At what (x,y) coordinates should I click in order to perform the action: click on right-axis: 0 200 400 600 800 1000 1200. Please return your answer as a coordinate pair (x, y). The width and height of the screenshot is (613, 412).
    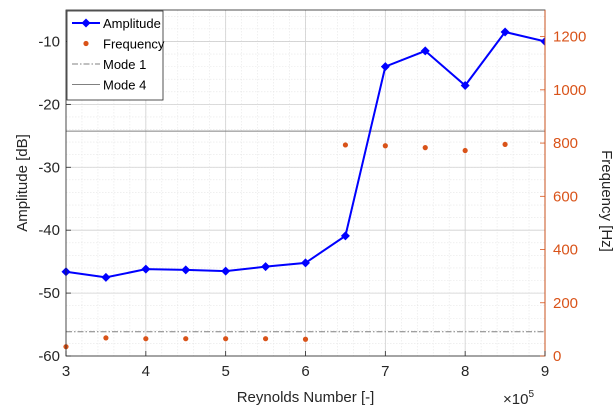
    Looking at the image, I should click on (563, 187).